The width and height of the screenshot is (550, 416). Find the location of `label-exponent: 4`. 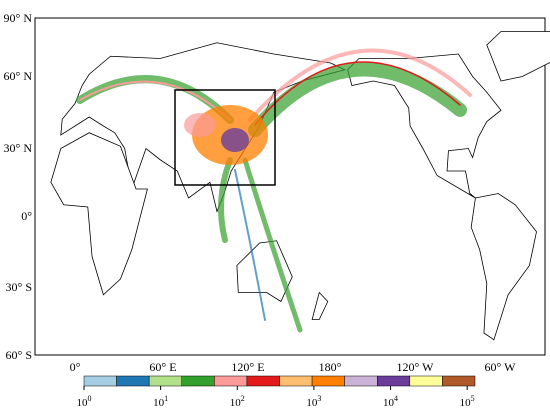

label-exponent: 4 is located at coordinates (396, 398).